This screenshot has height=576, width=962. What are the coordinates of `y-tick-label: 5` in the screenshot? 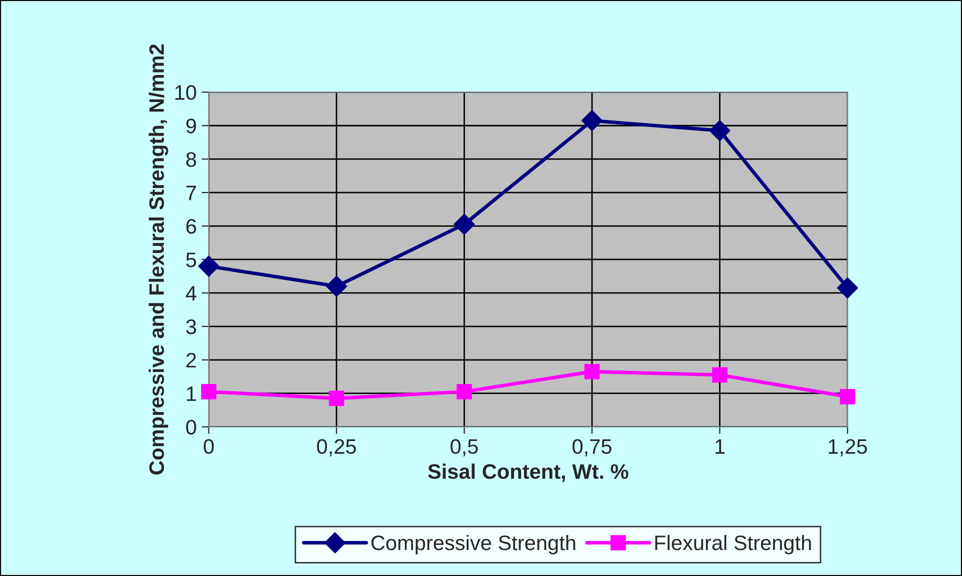 It's located at (191, 260).